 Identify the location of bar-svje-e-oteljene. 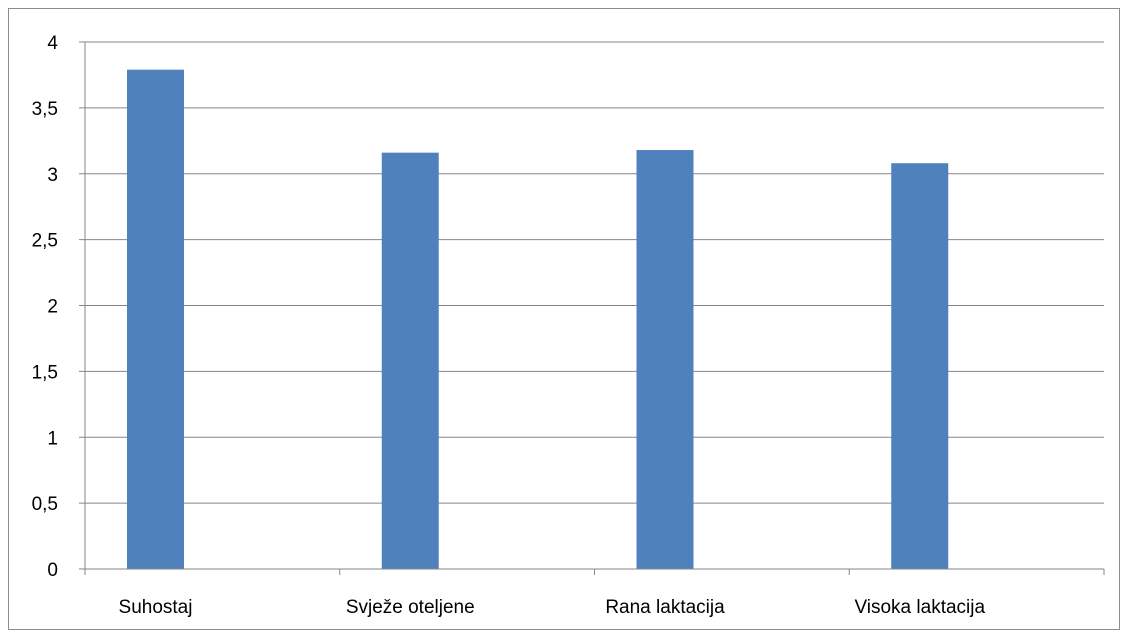
(410, 361).